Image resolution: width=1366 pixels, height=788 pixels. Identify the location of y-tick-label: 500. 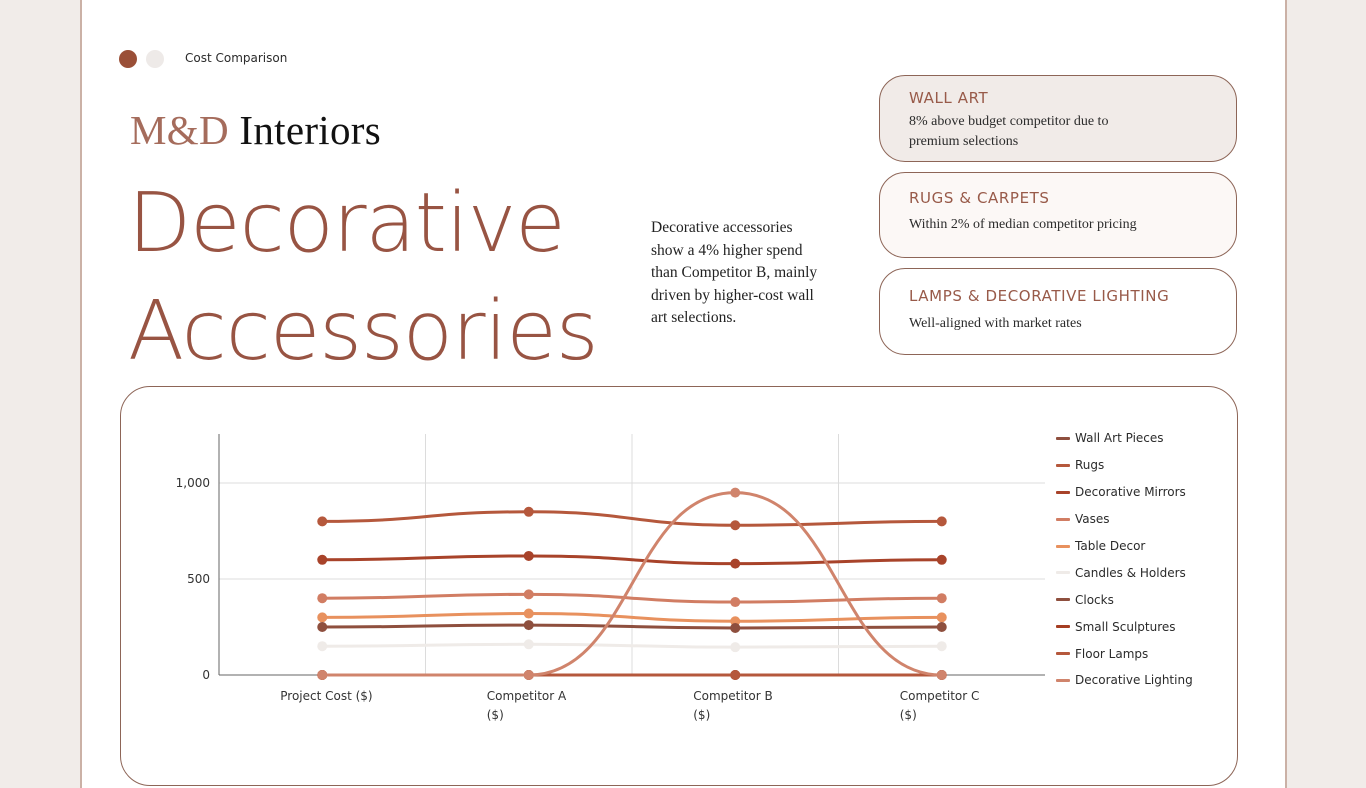
(198, 579).